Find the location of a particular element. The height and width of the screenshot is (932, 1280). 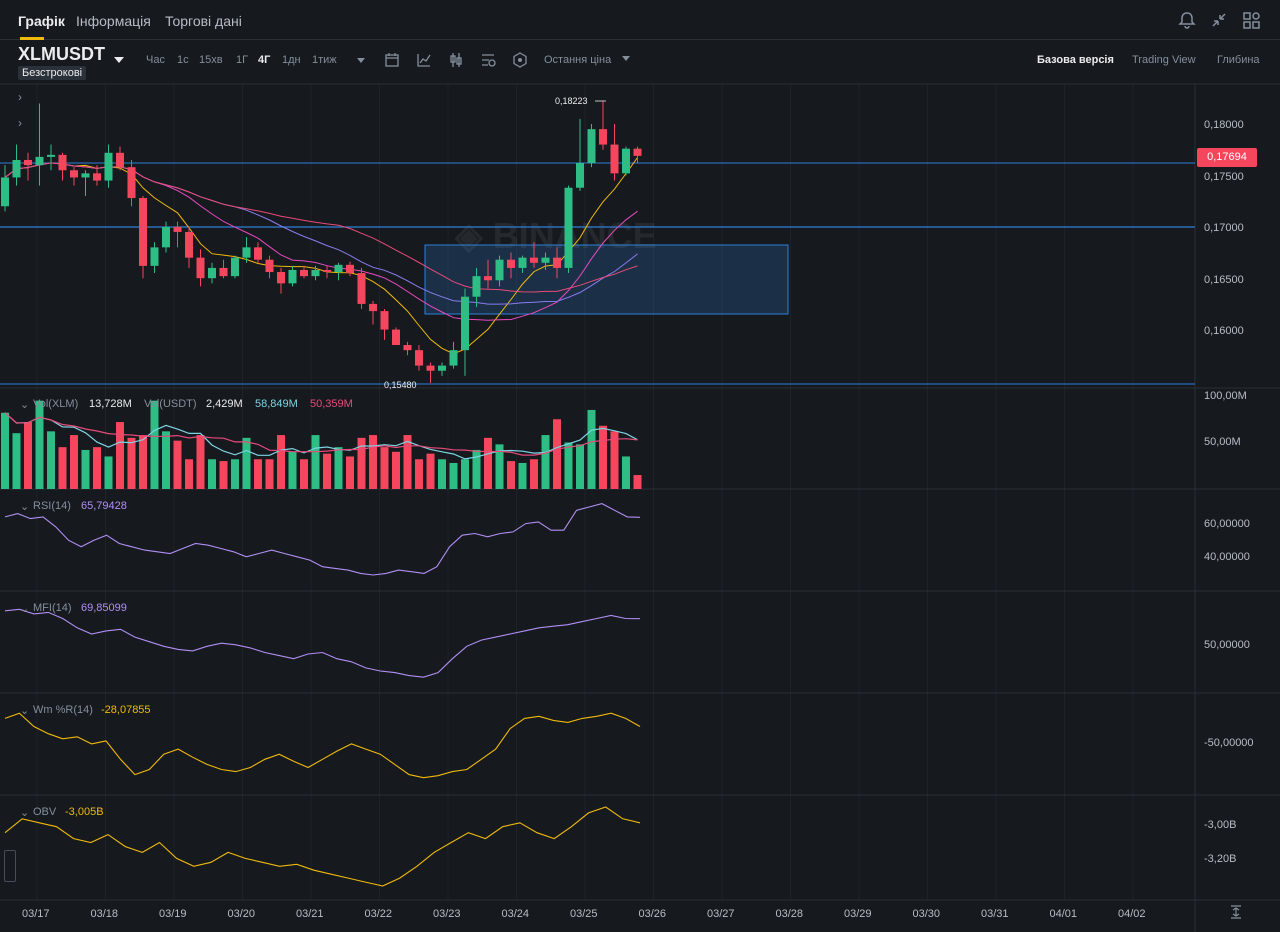

tab-trading-data: Торгові дані is located at coordinates (203, 21).